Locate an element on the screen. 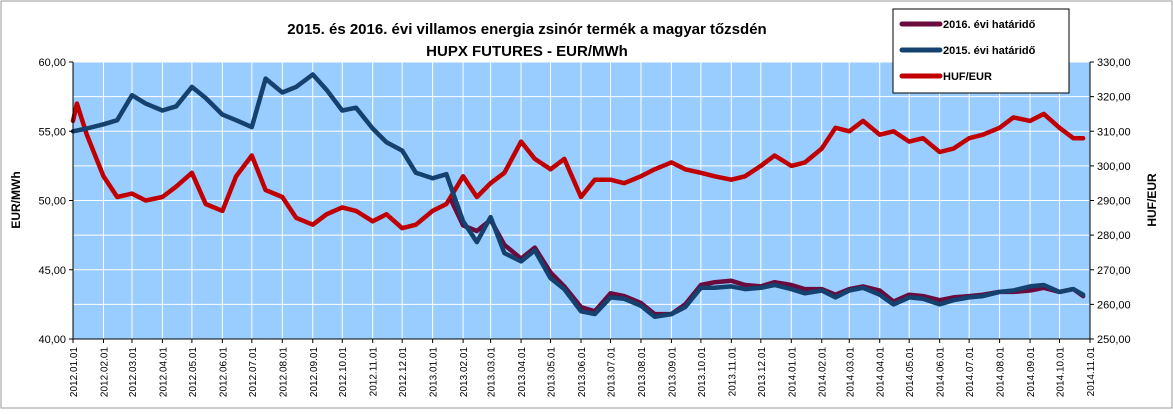  y-right-tick-label: 290,00 is located at coordinates (1114, 202).